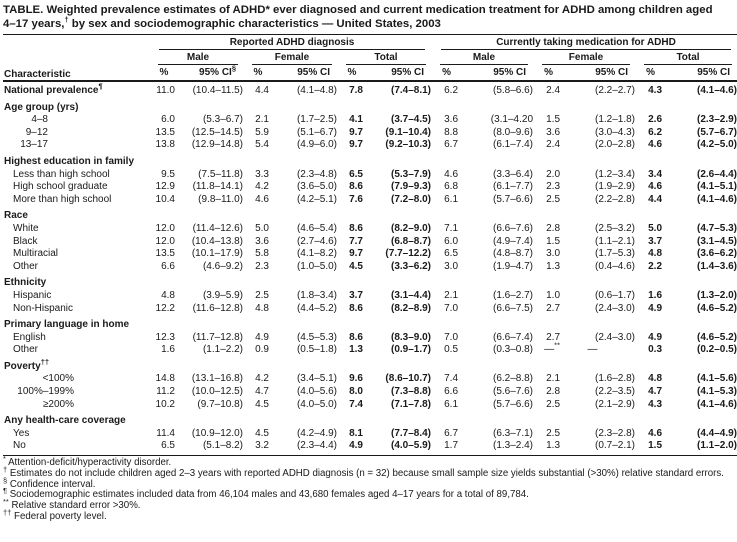 Image resolution: width=737 pixels, height=542 pixels. What do you see at coordinates (198, 57) in the screenshot?
I see `subheader-male: Male` at bounding box center [198, 57].